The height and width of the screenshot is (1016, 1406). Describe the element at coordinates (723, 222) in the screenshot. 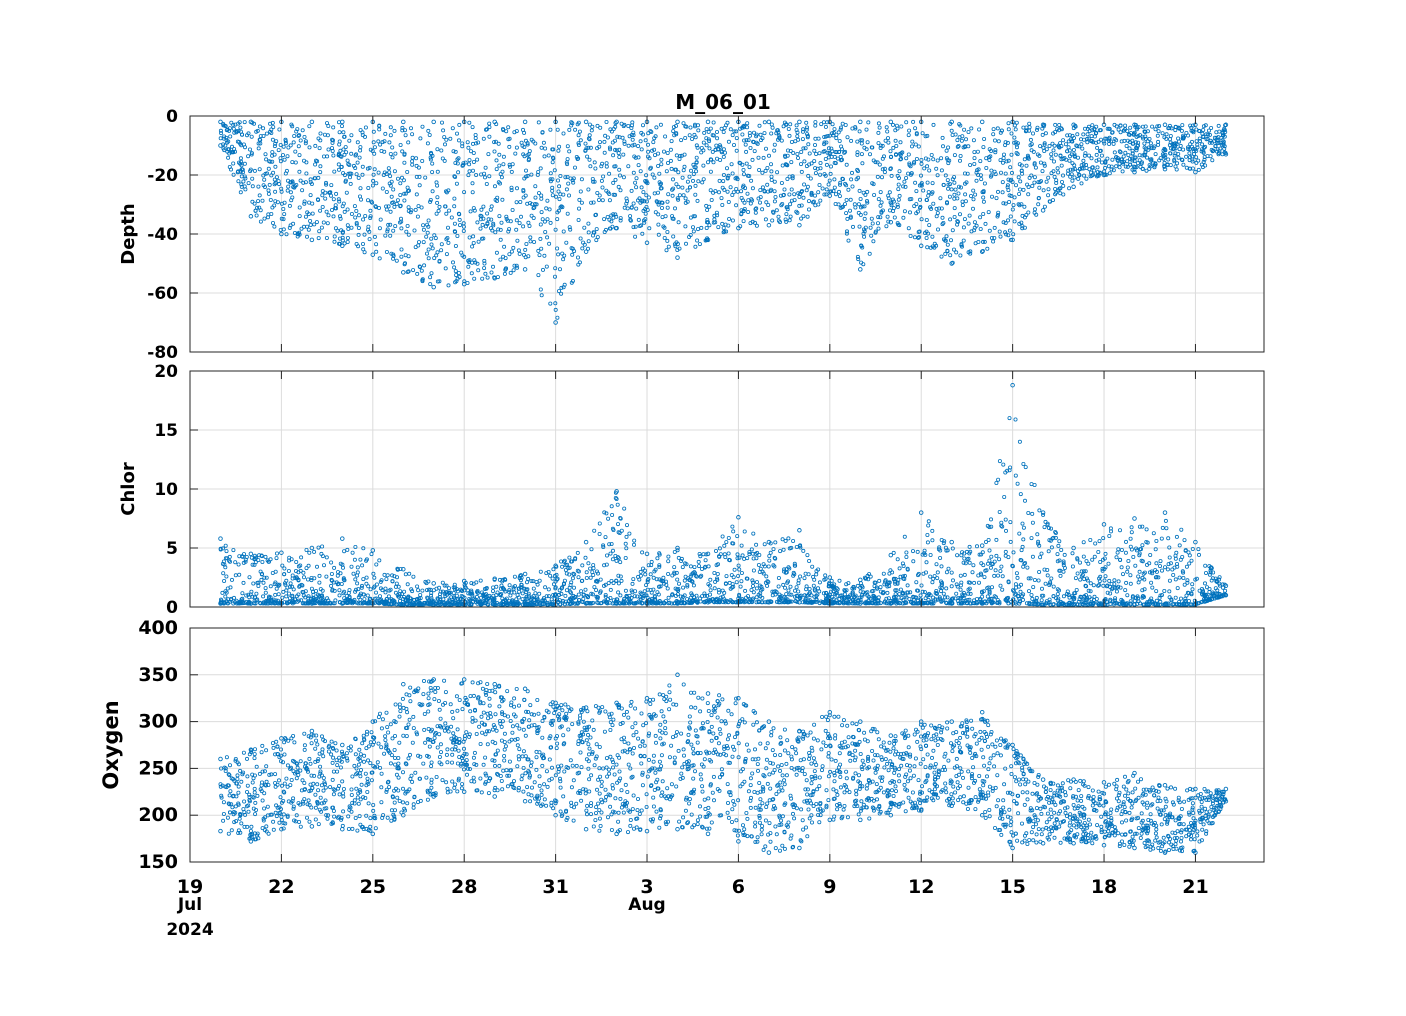

I see `series-points` at that location.